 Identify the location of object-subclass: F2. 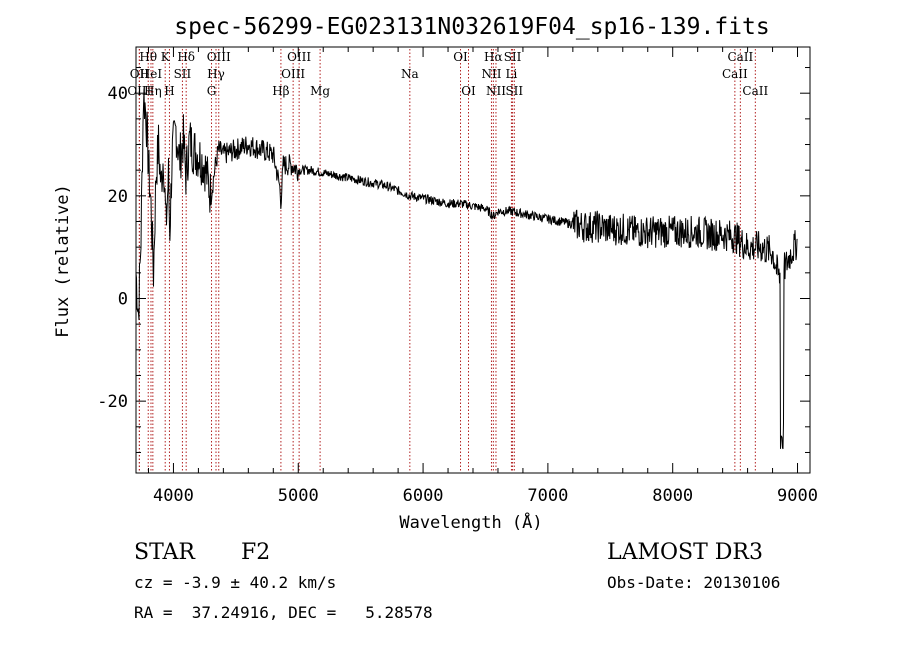
(256, 552).